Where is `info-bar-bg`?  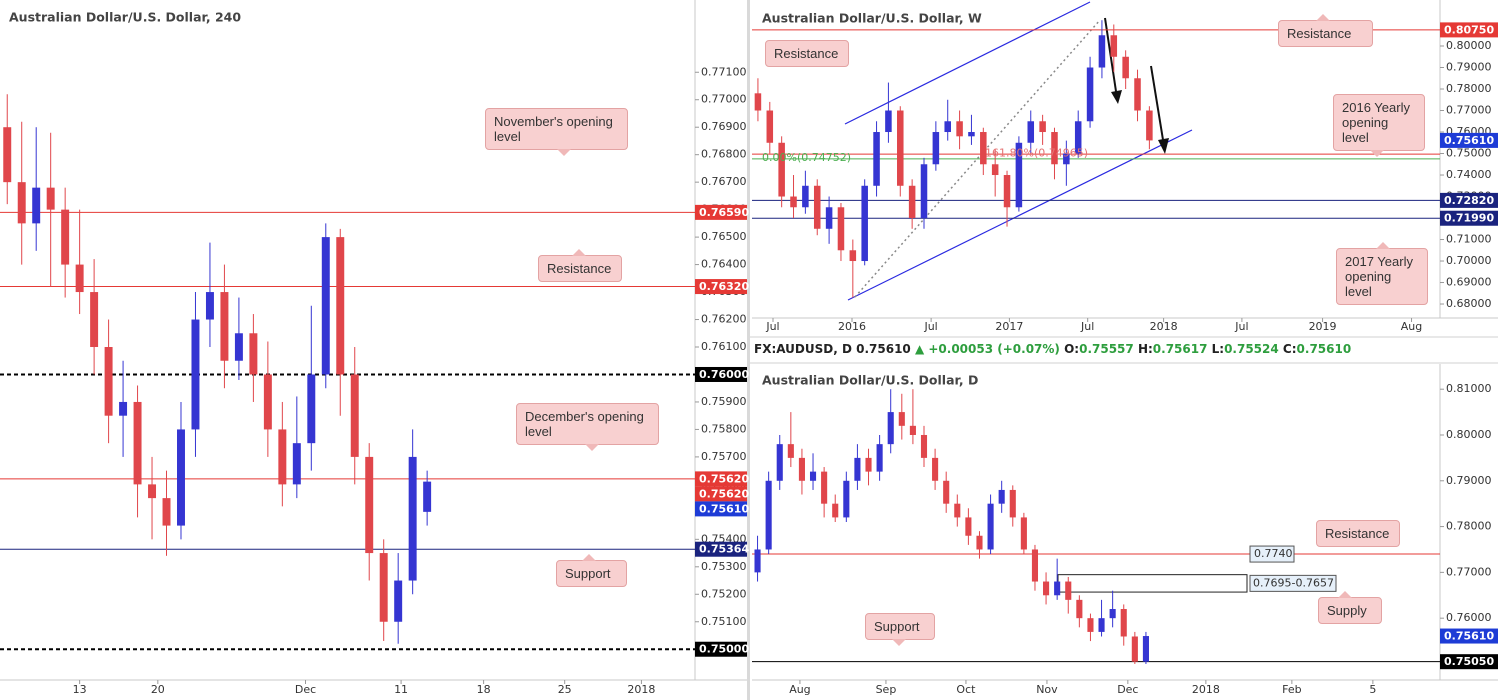 info-bar-bg is located at coordinates (1124, 350).